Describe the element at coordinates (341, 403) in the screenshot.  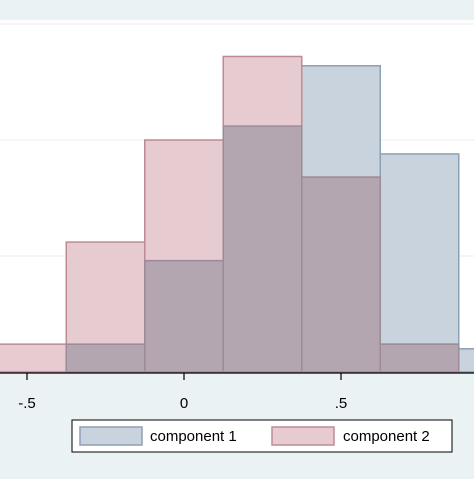
I see `x-tick-label: .5` at that location.